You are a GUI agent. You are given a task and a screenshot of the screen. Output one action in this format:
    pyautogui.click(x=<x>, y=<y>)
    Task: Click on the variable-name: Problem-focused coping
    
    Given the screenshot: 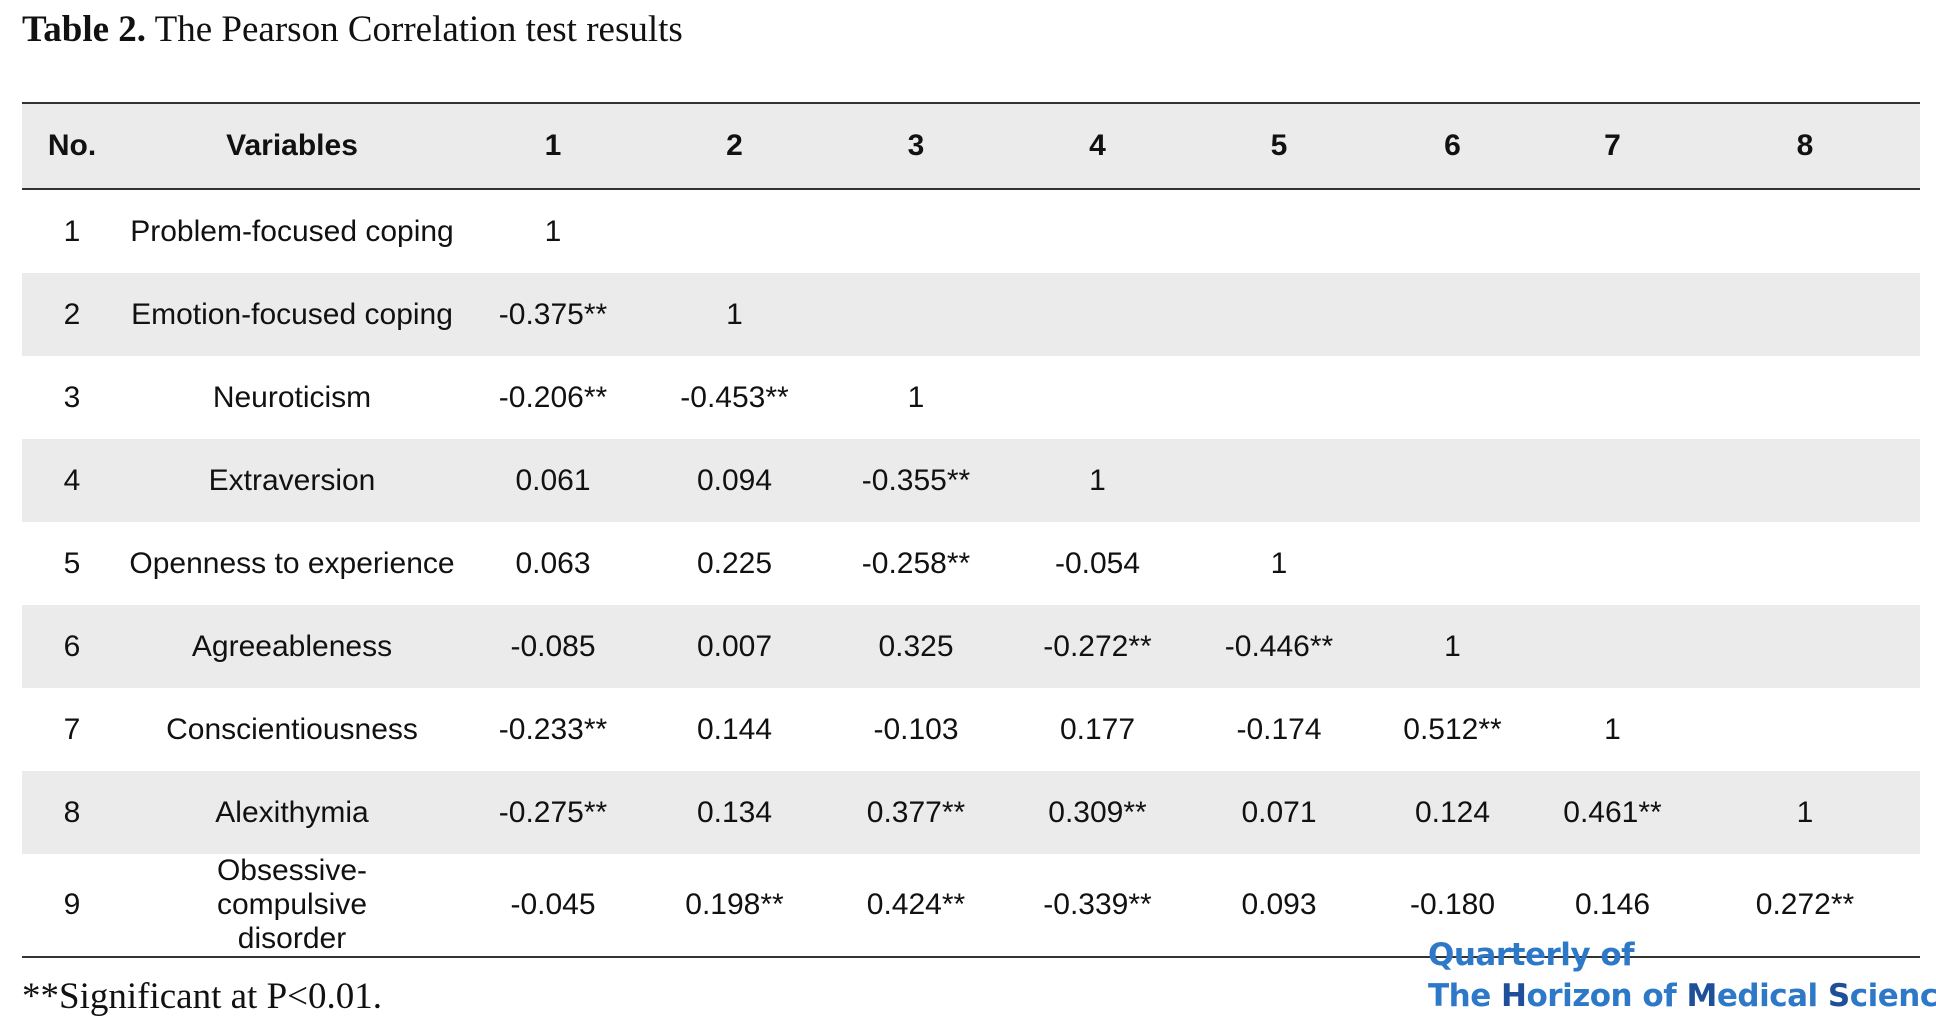 What is the action you would take?
    pyautogui.click(x=292, y=231)
    